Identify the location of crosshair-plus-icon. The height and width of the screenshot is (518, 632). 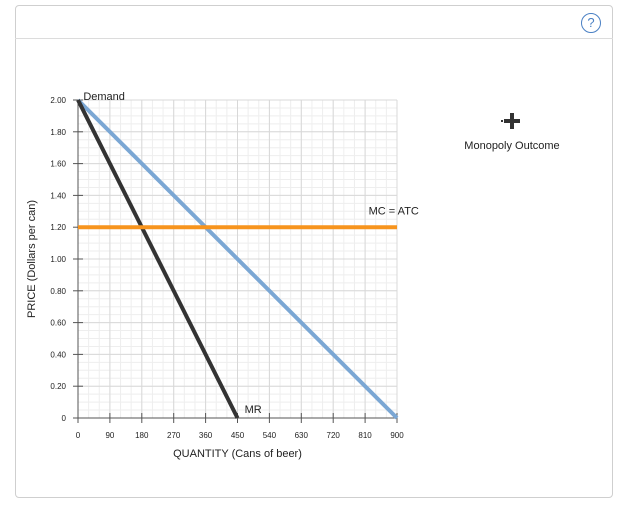
(512, 121).